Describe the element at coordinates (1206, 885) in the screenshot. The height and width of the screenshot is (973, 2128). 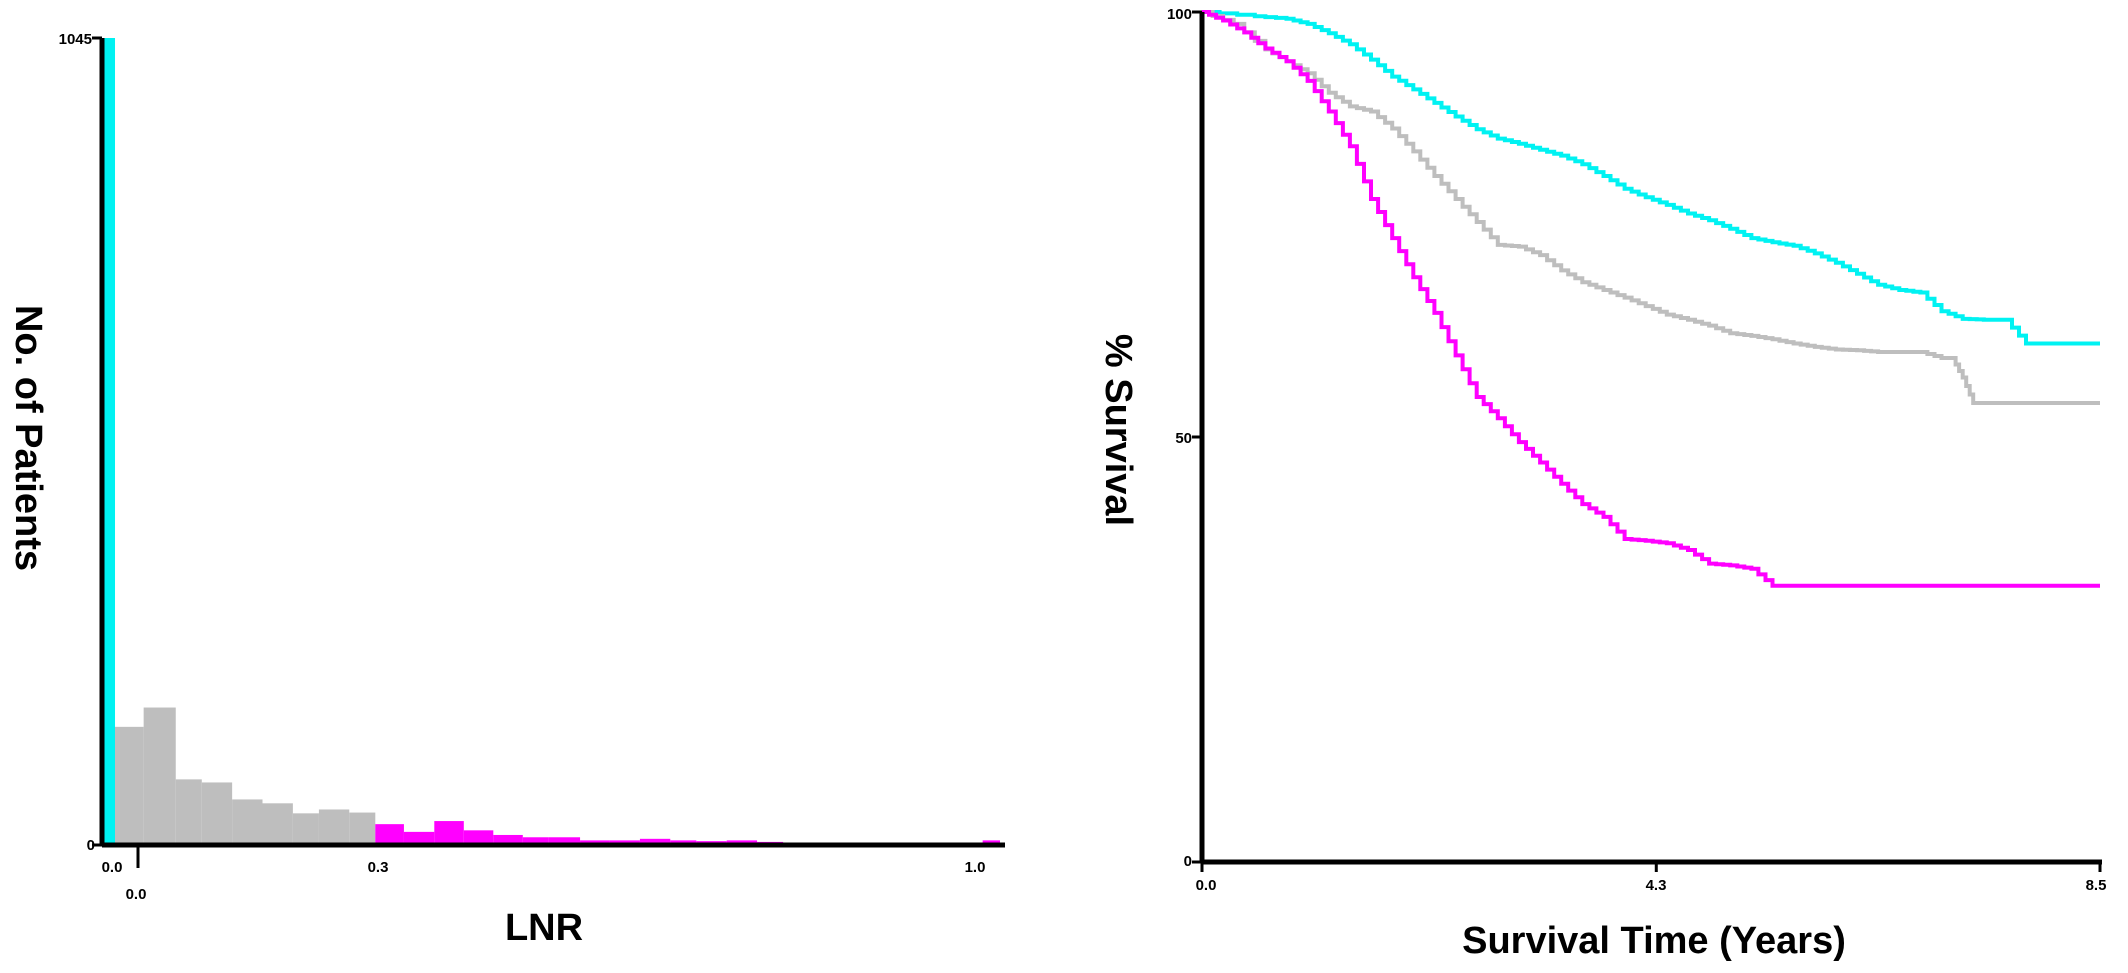
I see `survival-x-tick-0-0: 0.0` at that location.